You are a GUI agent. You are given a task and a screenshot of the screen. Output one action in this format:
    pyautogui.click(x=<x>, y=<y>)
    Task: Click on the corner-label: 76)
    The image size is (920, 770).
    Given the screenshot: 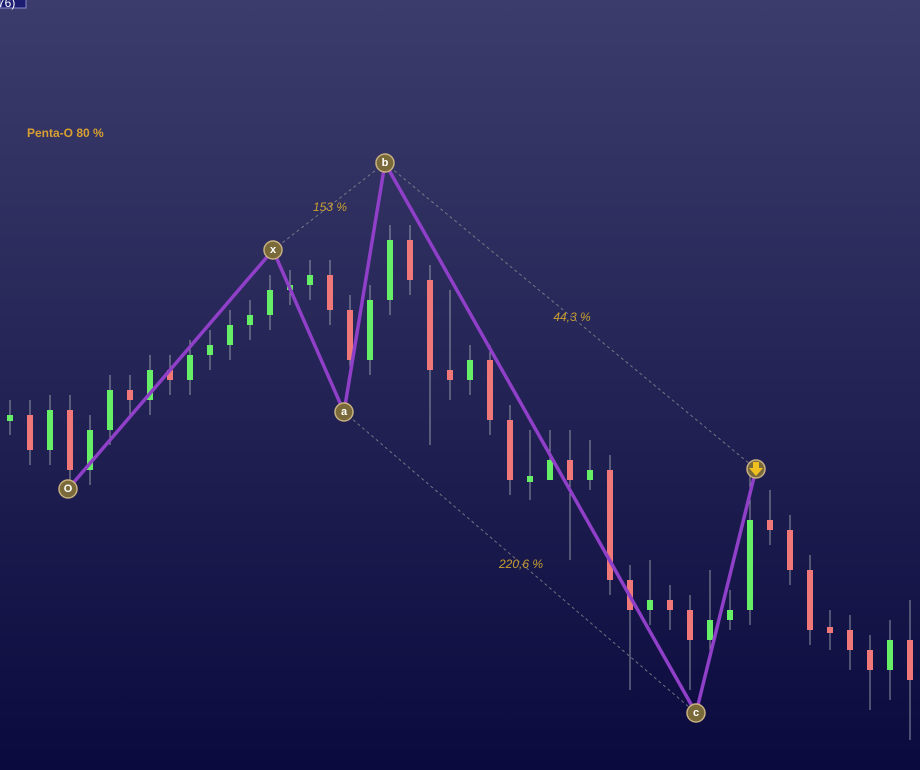 What is the action you would take?
    pyautogui.click(x=7, y=5)
    